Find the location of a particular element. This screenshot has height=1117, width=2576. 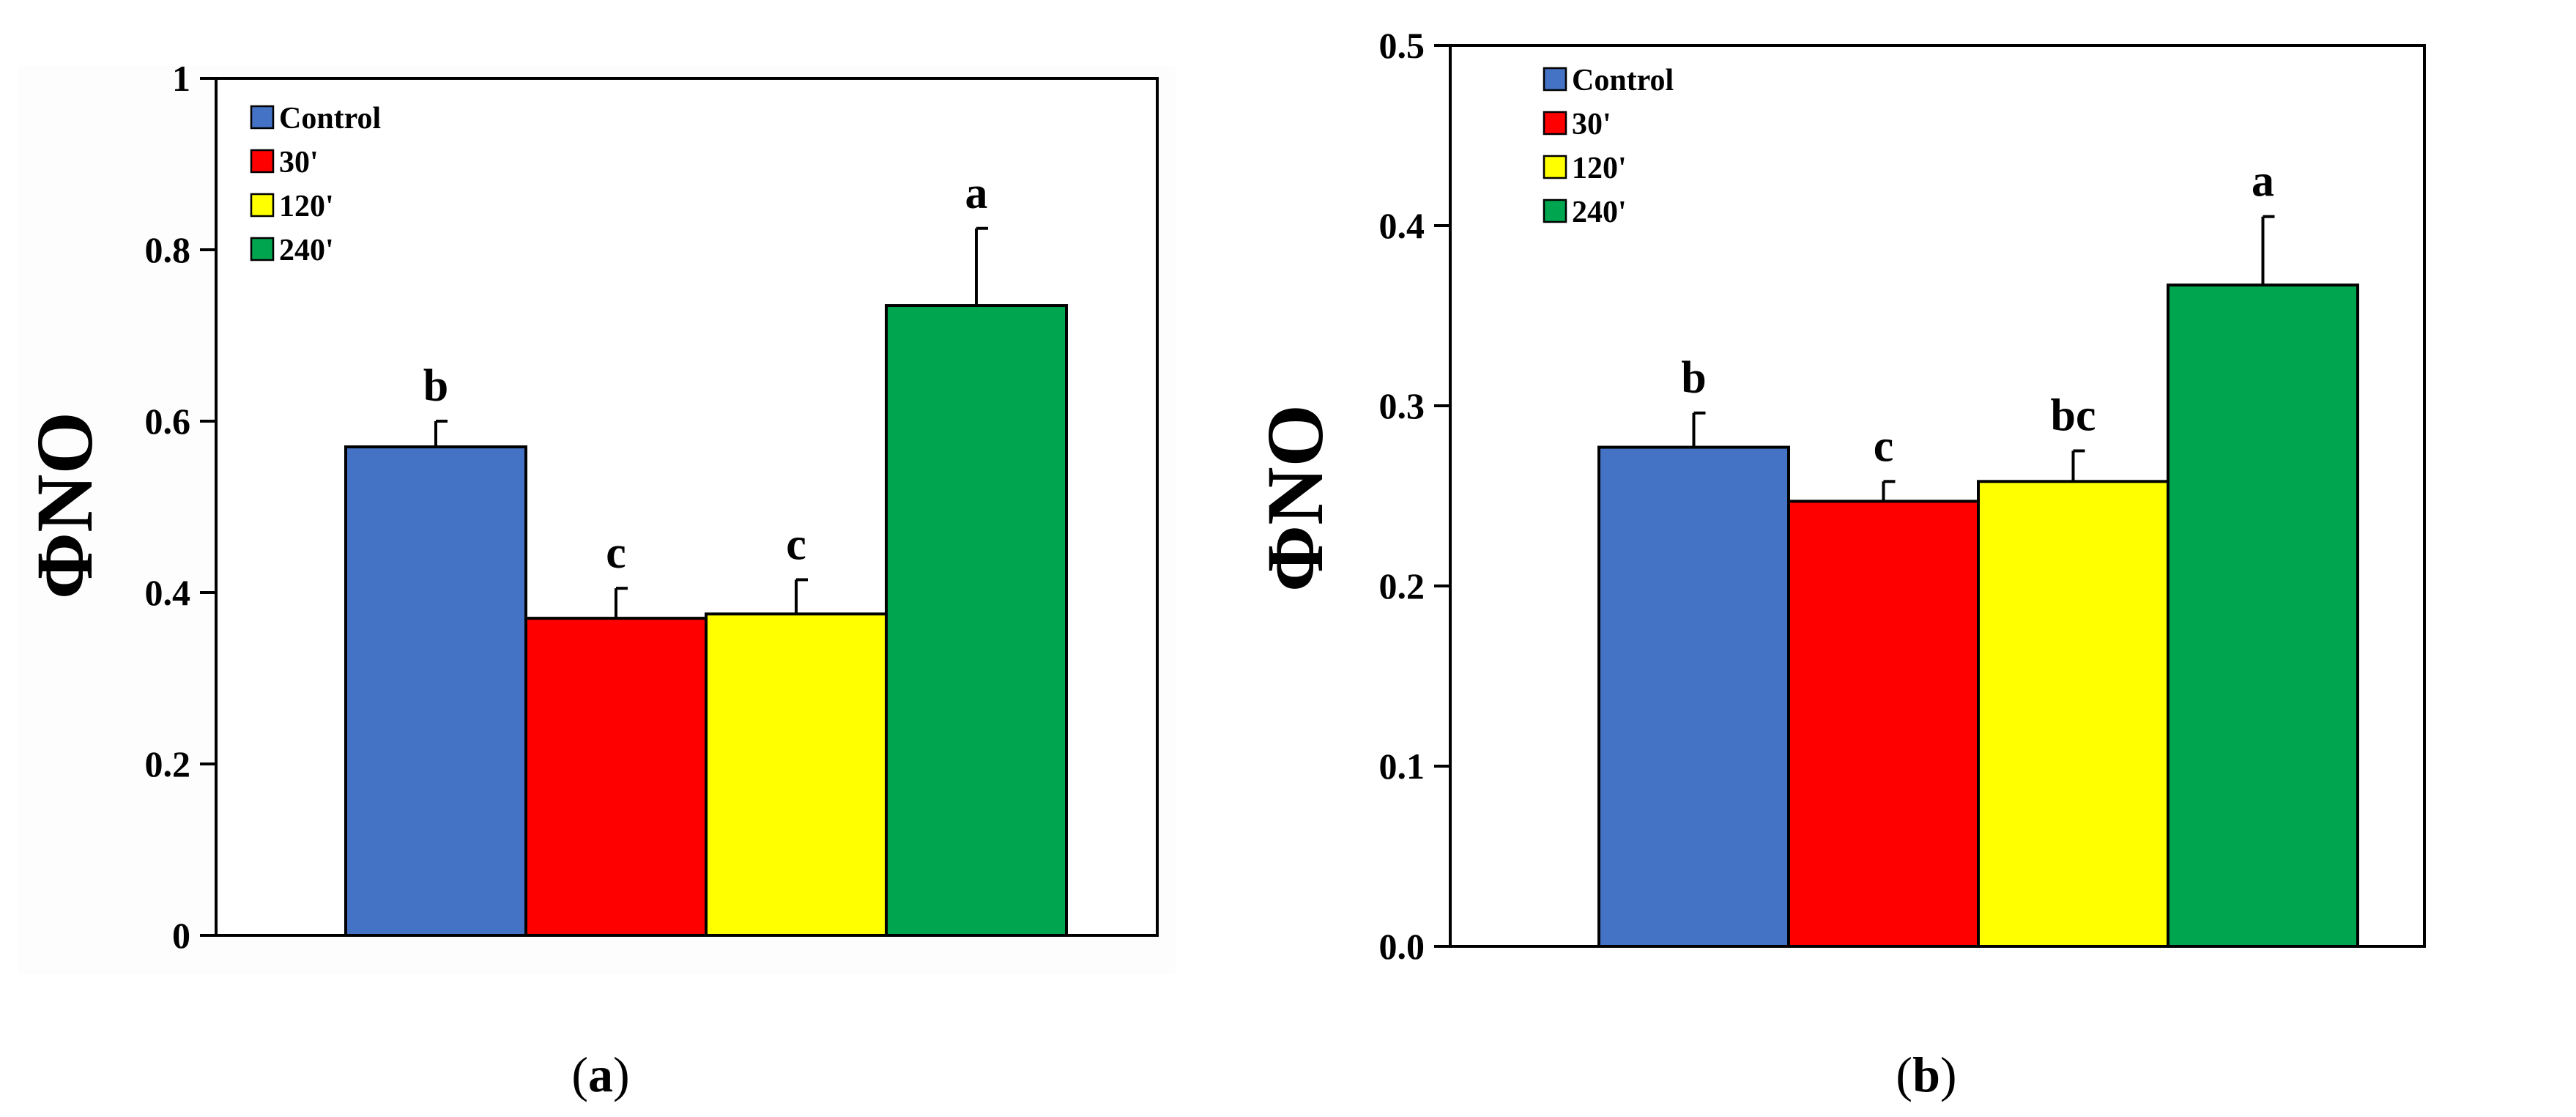

y-tick-label: 0.5 is located at coordinates (1402, 45).